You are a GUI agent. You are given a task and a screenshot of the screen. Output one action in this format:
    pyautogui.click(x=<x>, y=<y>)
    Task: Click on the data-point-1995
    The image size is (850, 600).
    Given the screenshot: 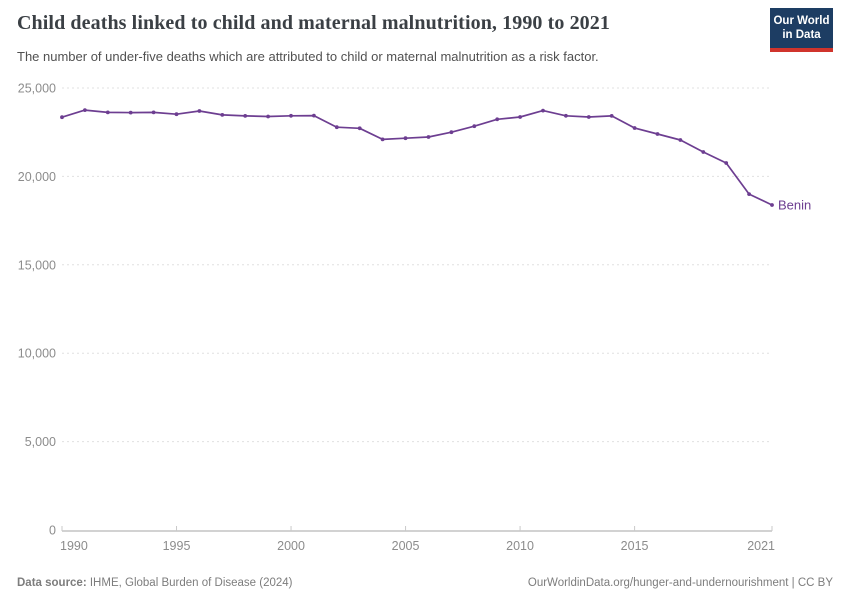 What is the action you would take?
    pyautogui.click(x=176, y=114)
    